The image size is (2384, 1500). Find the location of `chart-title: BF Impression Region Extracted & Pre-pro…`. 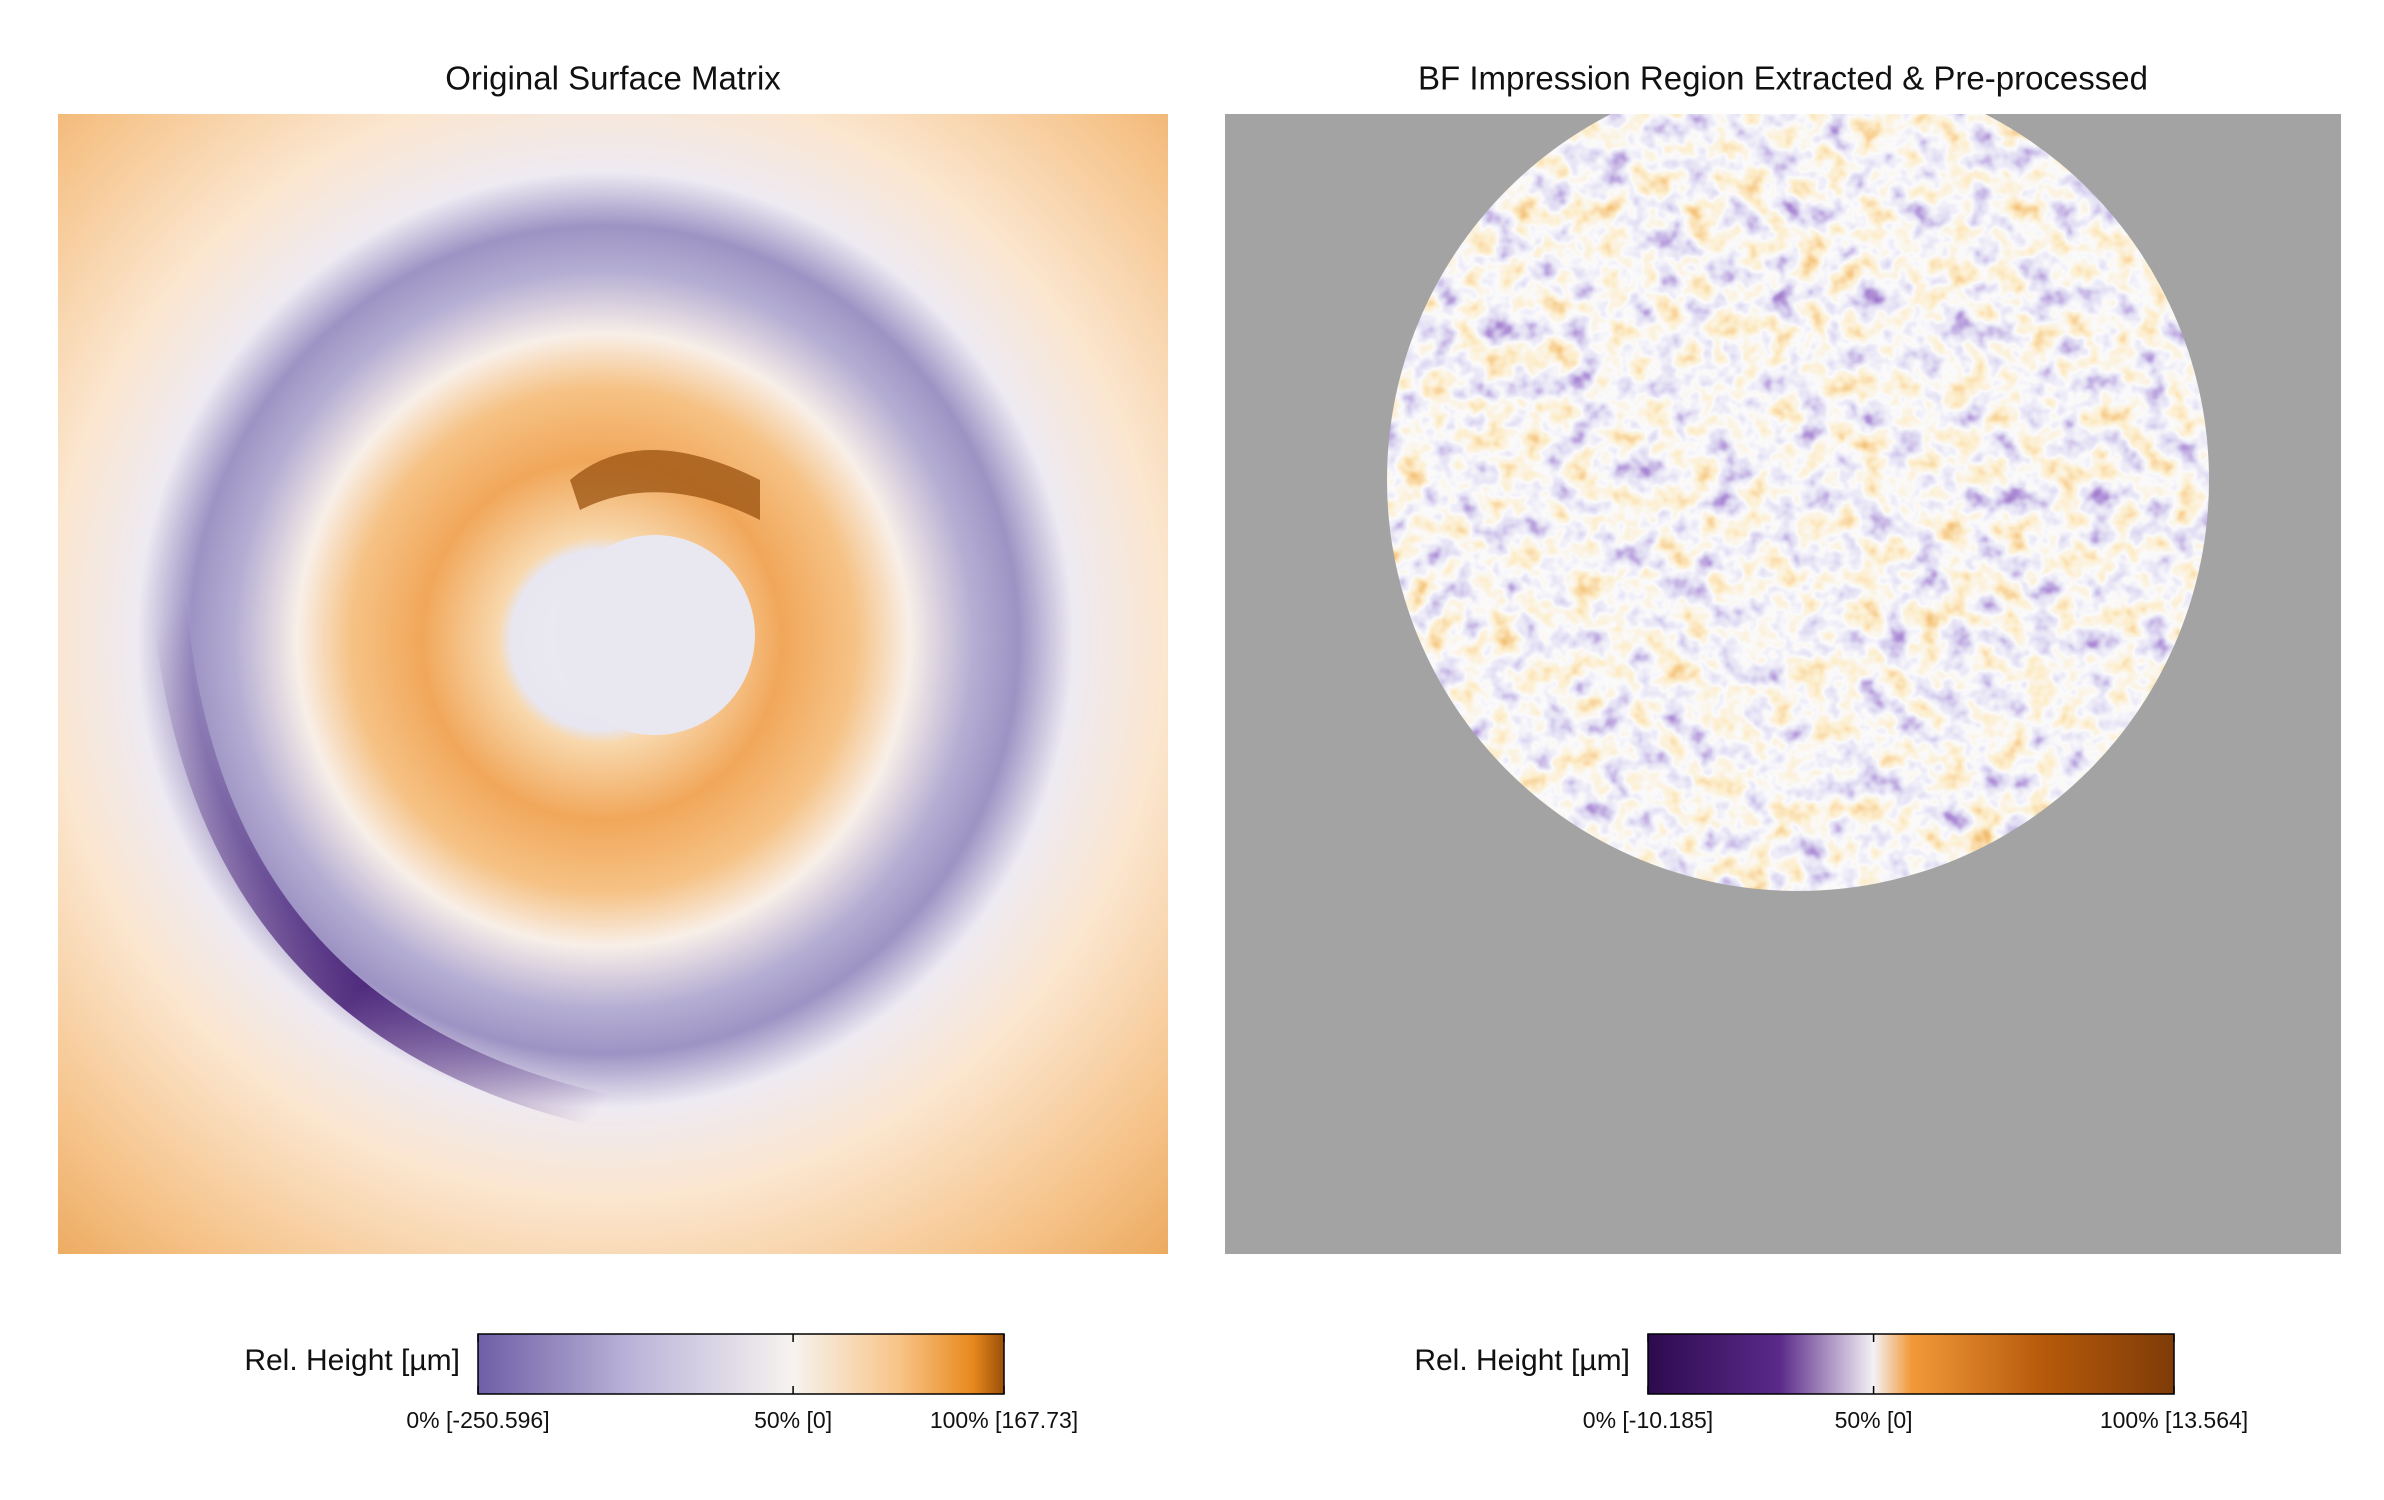

chart-title: BF Impression Region Extracted & Pre-pro… is located at coordinates (1783, 78).